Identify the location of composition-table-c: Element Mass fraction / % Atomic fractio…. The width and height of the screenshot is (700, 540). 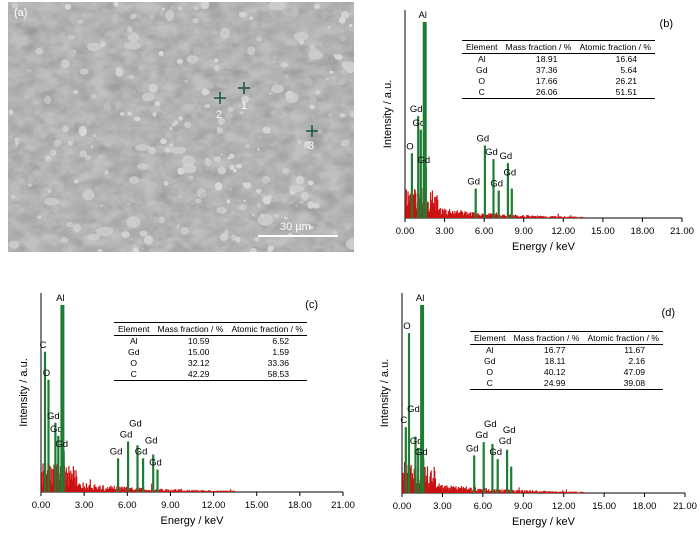
(211, 351).